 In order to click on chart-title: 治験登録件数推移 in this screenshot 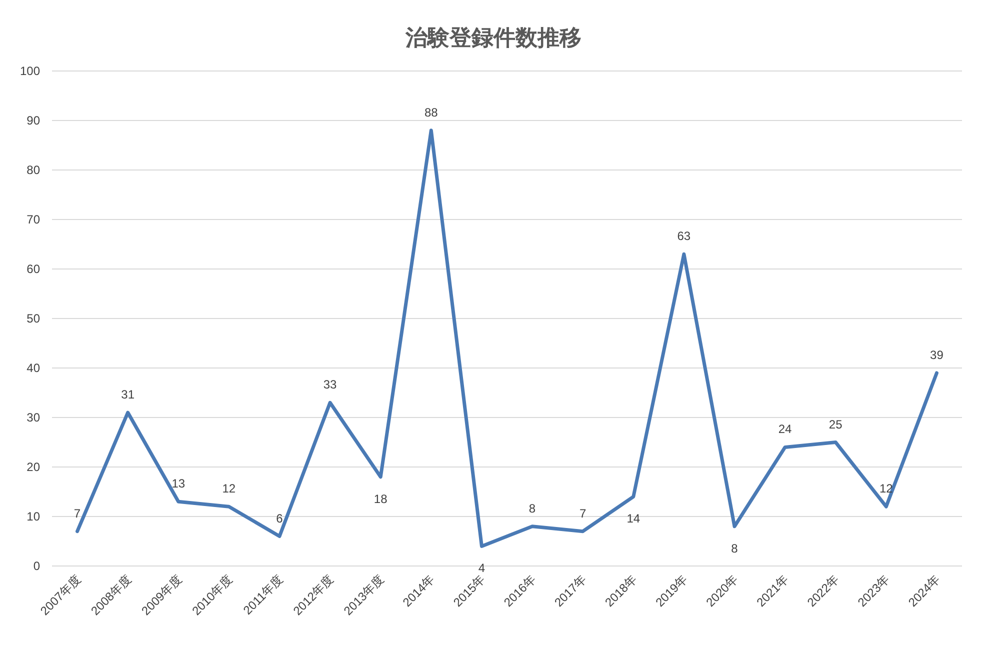, I will do `click(493, 37)`.